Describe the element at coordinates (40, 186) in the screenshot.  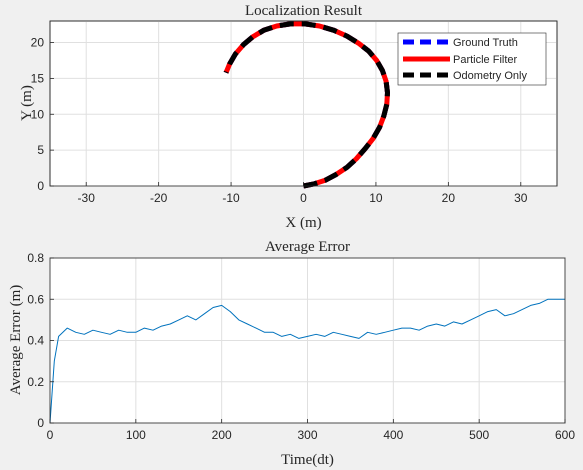
I see `localization-y-tick-label: 0` at that location.